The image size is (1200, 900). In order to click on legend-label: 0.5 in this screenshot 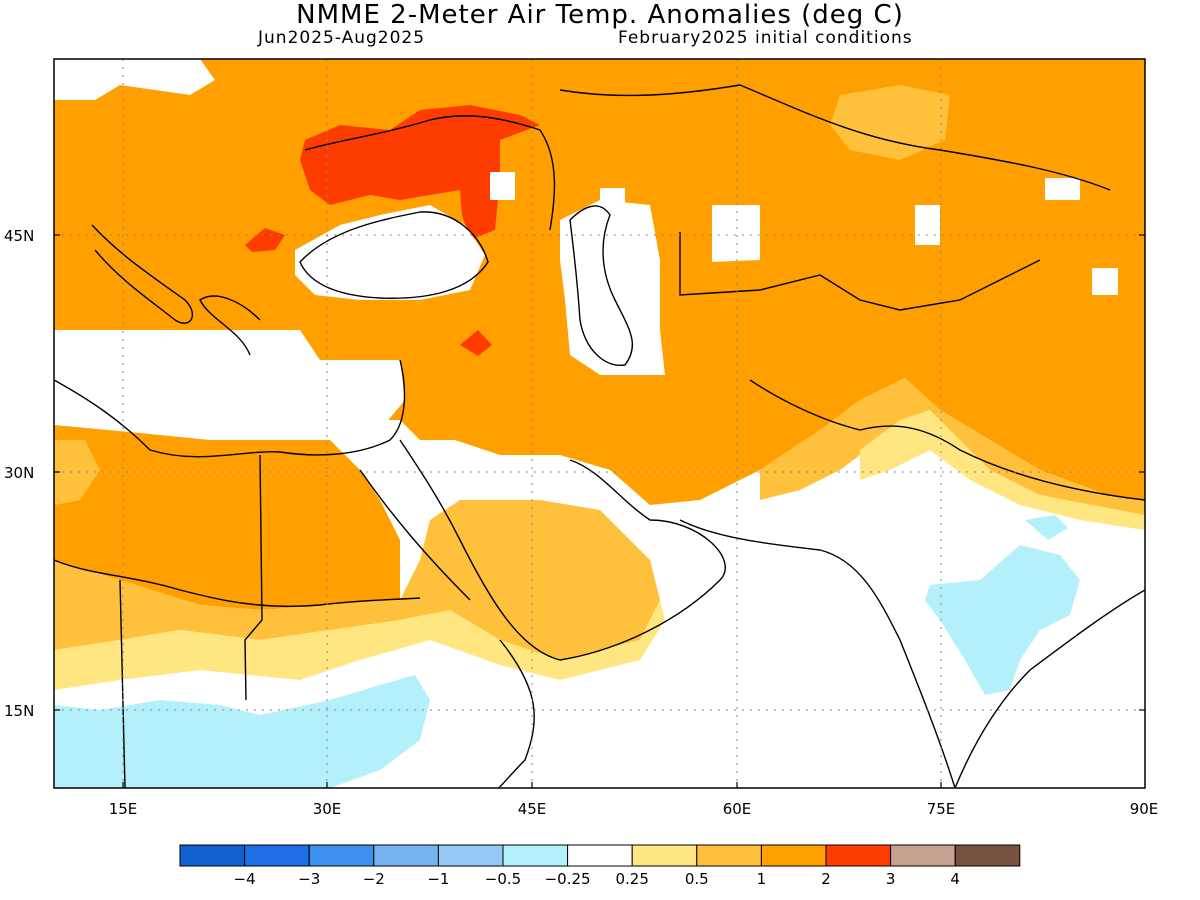, I will do `click(697, 879)`.